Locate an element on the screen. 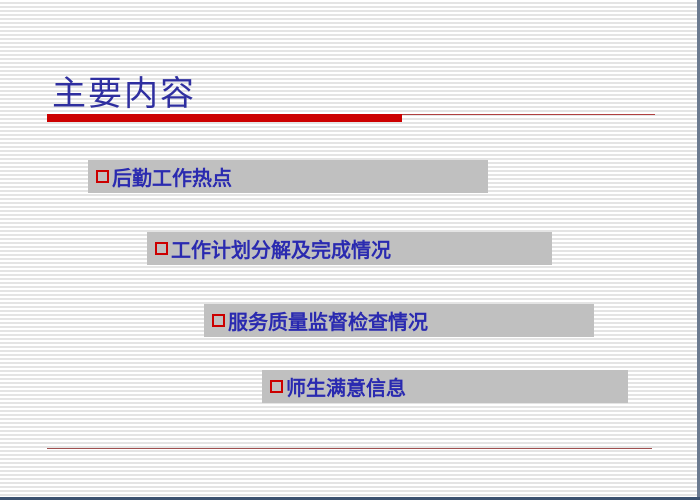 The width and height of the screenshot is (700, 500). window-border-right is located at coordinates (698, 250).